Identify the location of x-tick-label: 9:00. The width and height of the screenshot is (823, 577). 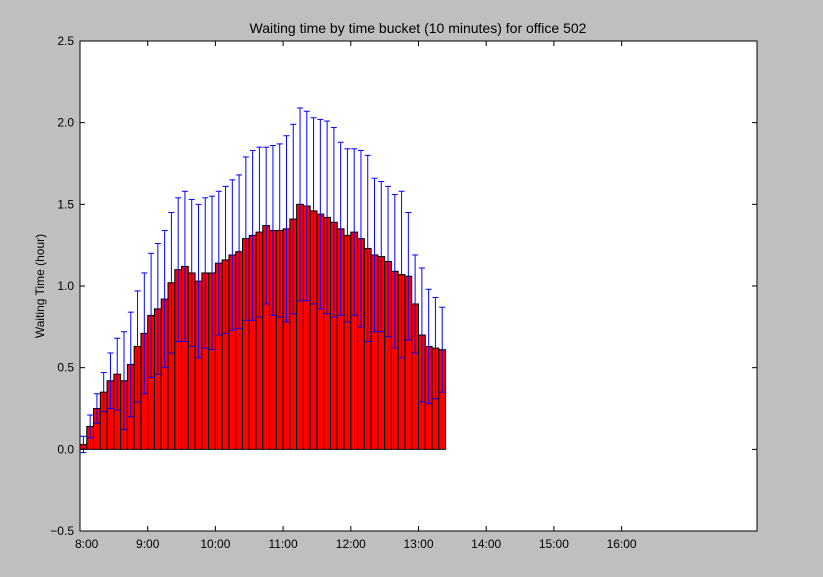
(148, 544).